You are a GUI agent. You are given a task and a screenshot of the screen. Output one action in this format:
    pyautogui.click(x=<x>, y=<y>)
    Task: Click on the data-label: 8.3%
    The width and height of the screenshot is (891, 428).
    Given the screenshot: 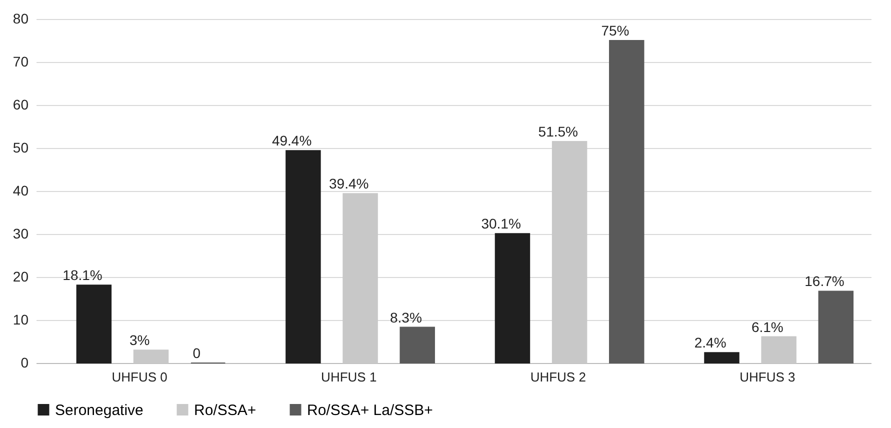 What is the action you would take?
    pyautogui.click(x=406, y=317)
    